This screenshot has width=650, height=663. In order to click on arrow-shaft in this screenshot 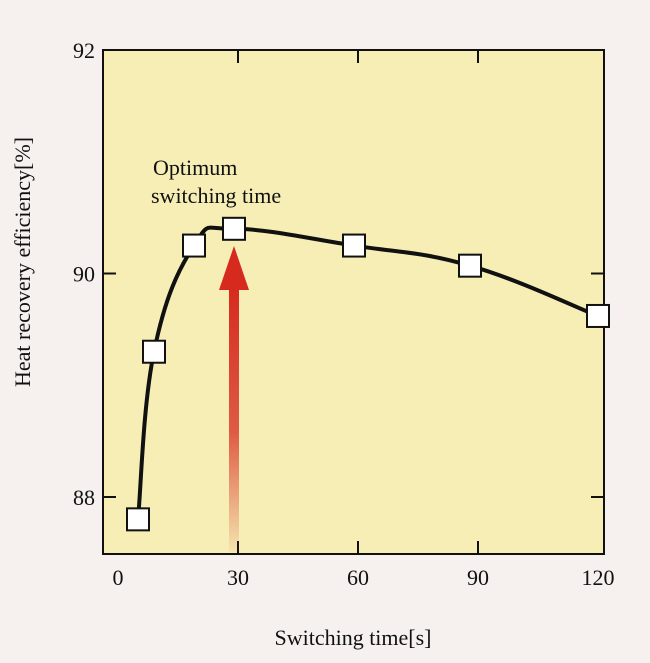, I will do `click(234, 418)`.